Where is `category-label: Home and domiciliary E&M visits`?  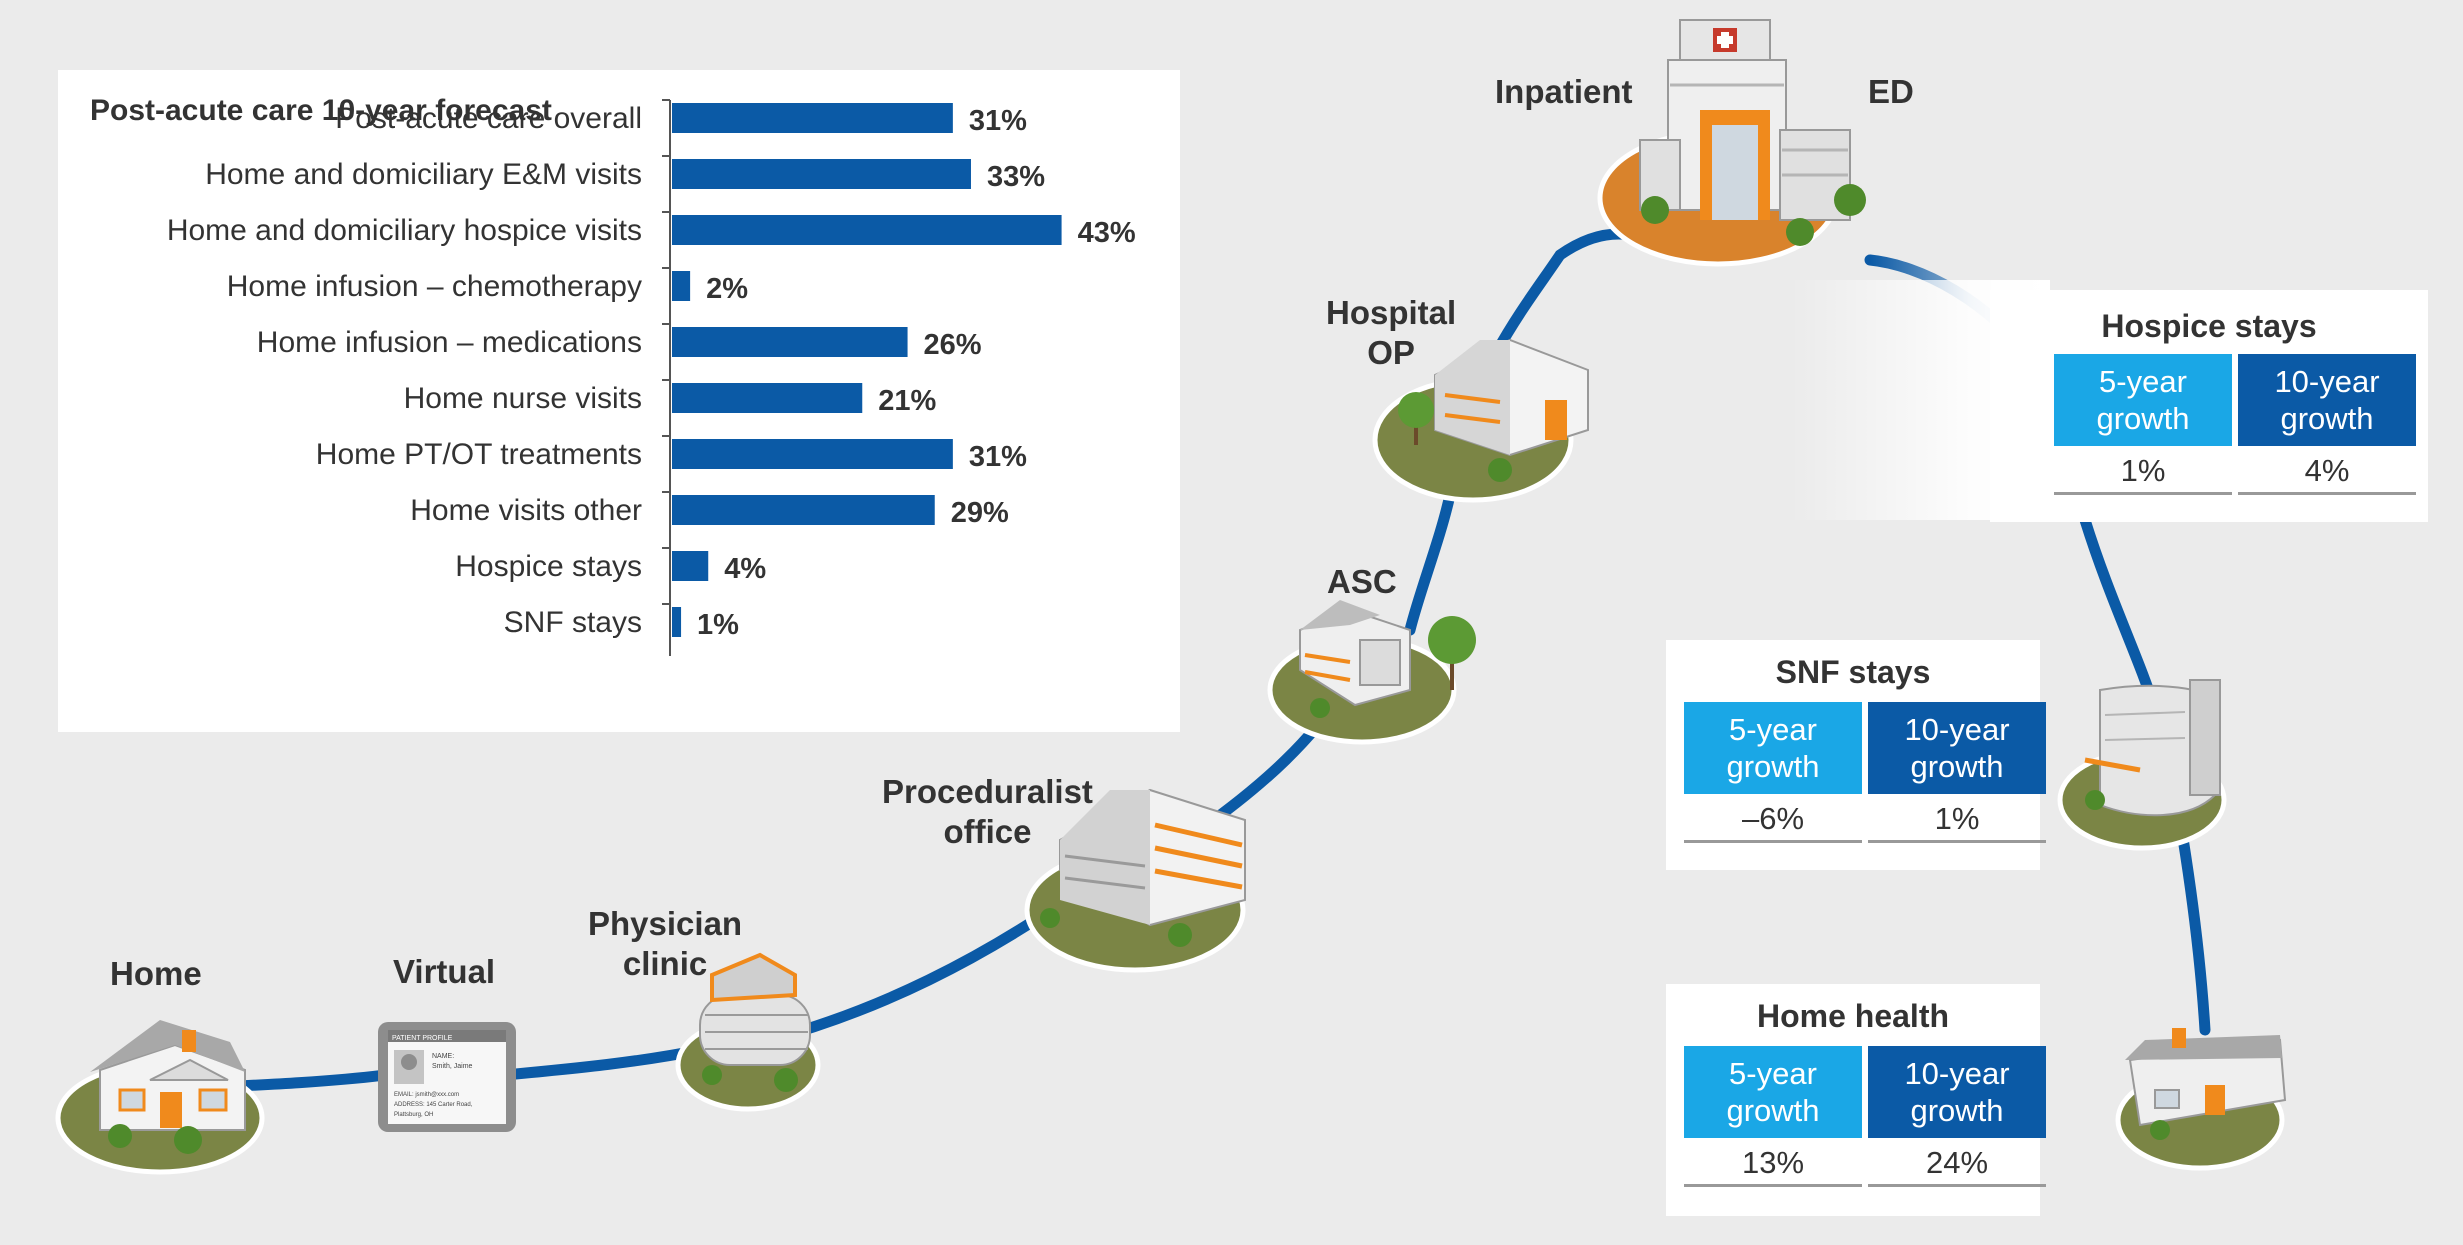 category-label: Home and domiciliary E&M visits is located at coordinates (423, 174).